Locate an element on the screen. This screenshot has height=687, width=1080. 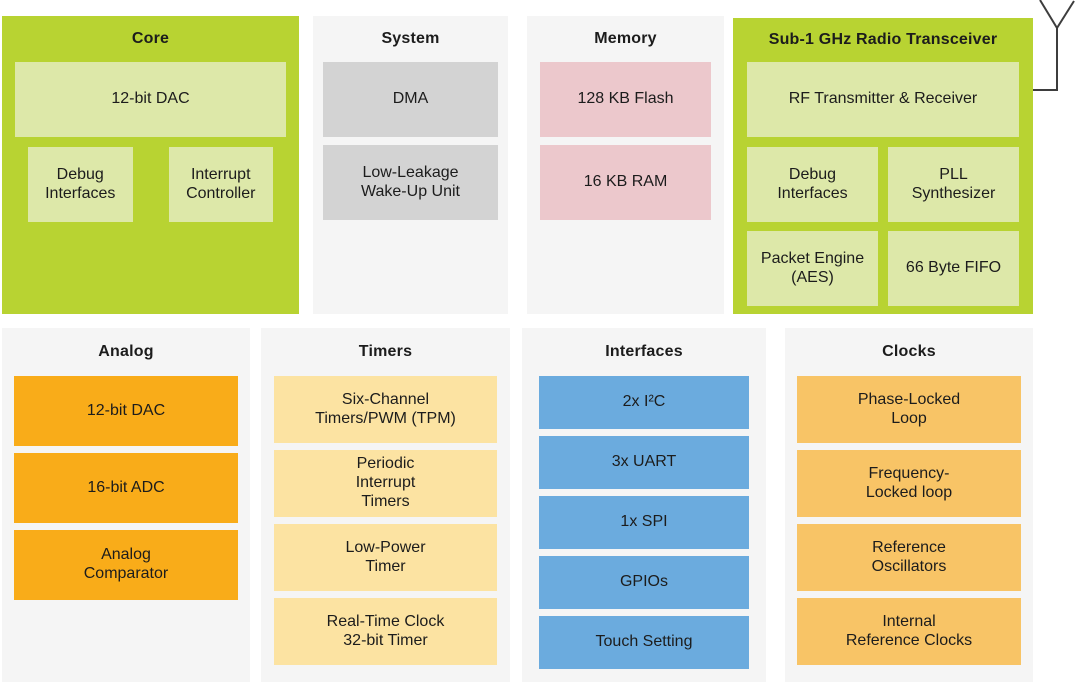
block-core-debug-interfaces: Debug Interfaces is located at coordinates (80, 184).